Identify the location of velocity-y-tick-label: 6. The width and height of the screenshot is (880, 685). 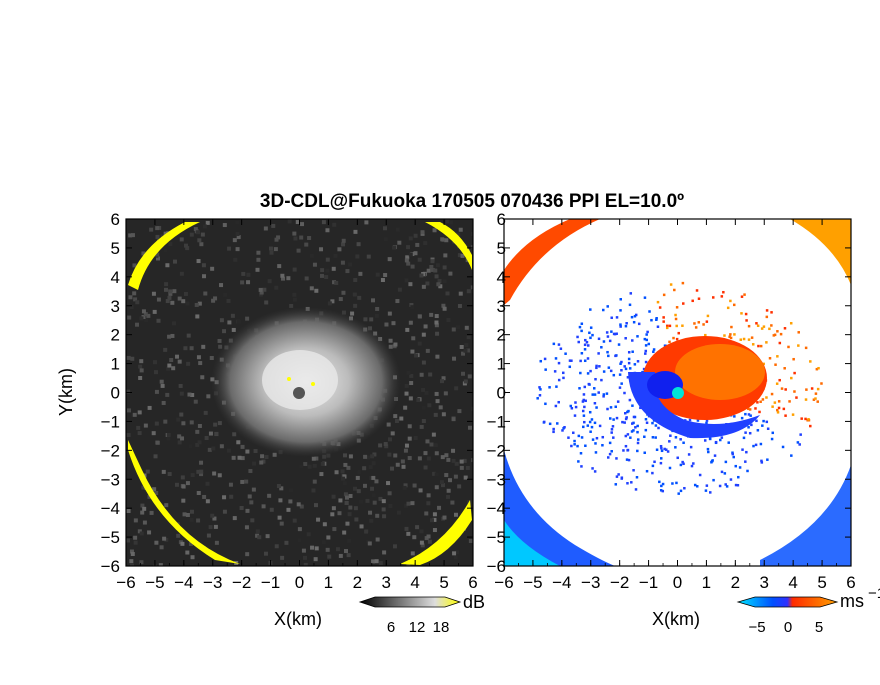
(501, 219).